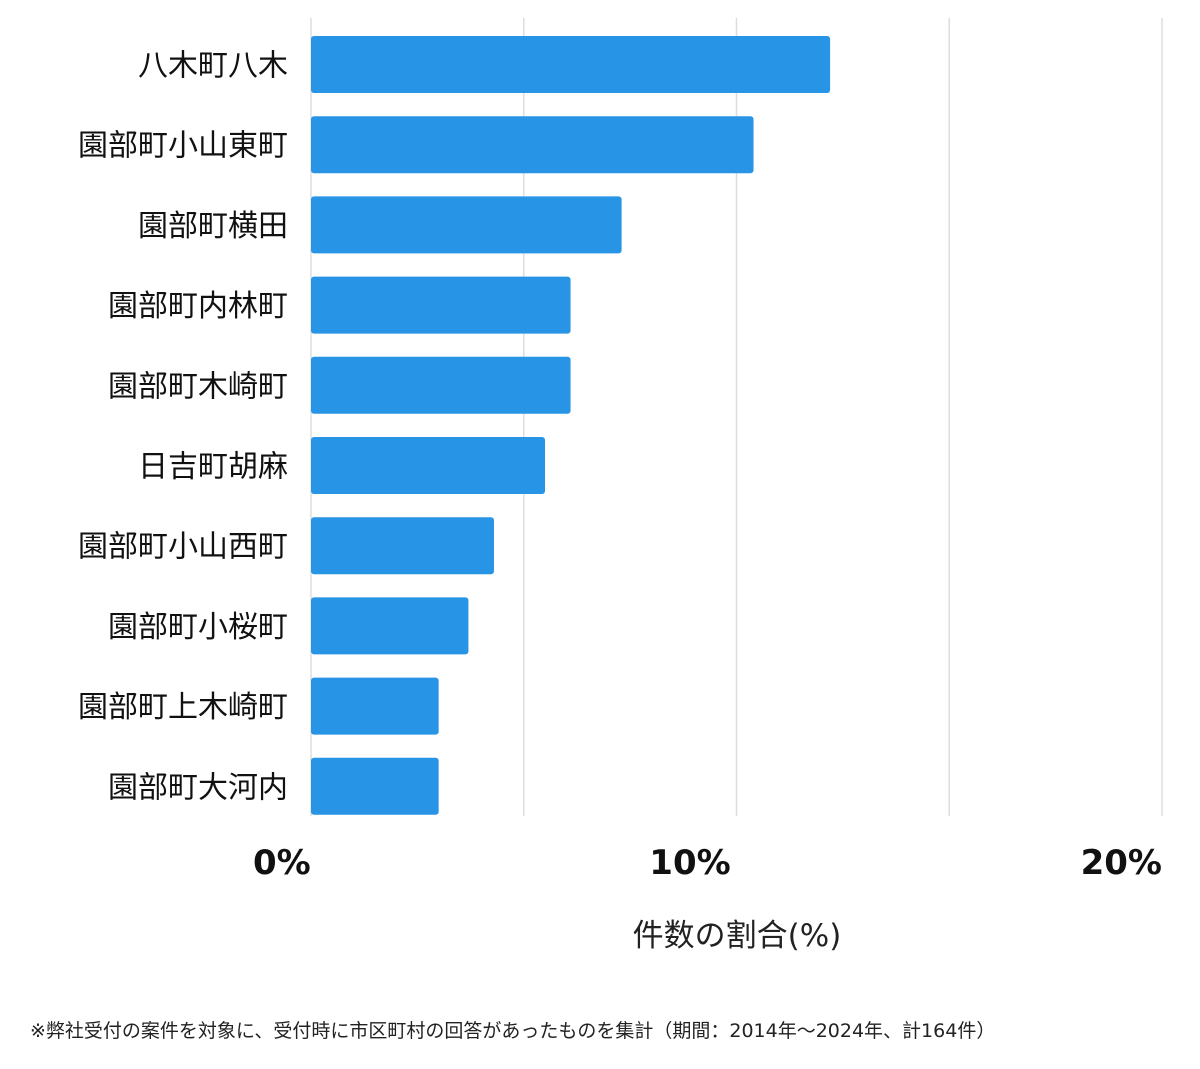 This screenshot has width=1200, height=1069. I want to click on category-label-1: 園部町小山東町, so click(183, 146).